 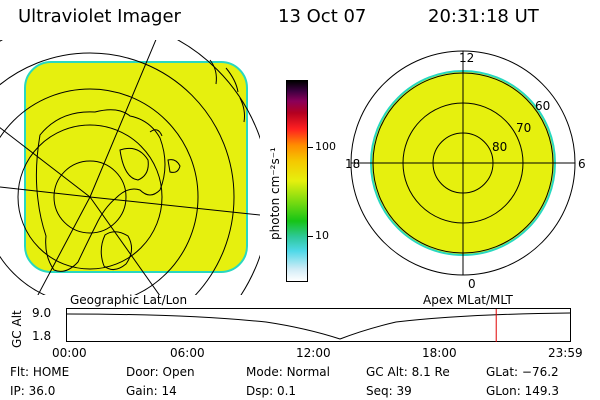 I want to click on mlt-label-6: 6, so click(x=582, y=164).